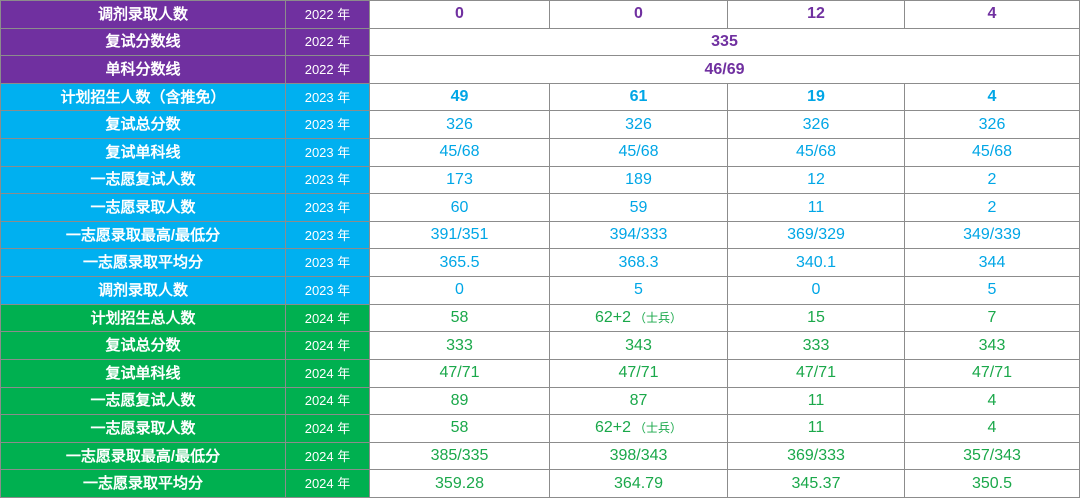  I want to click on cell-value: 344, so click(992, 262).